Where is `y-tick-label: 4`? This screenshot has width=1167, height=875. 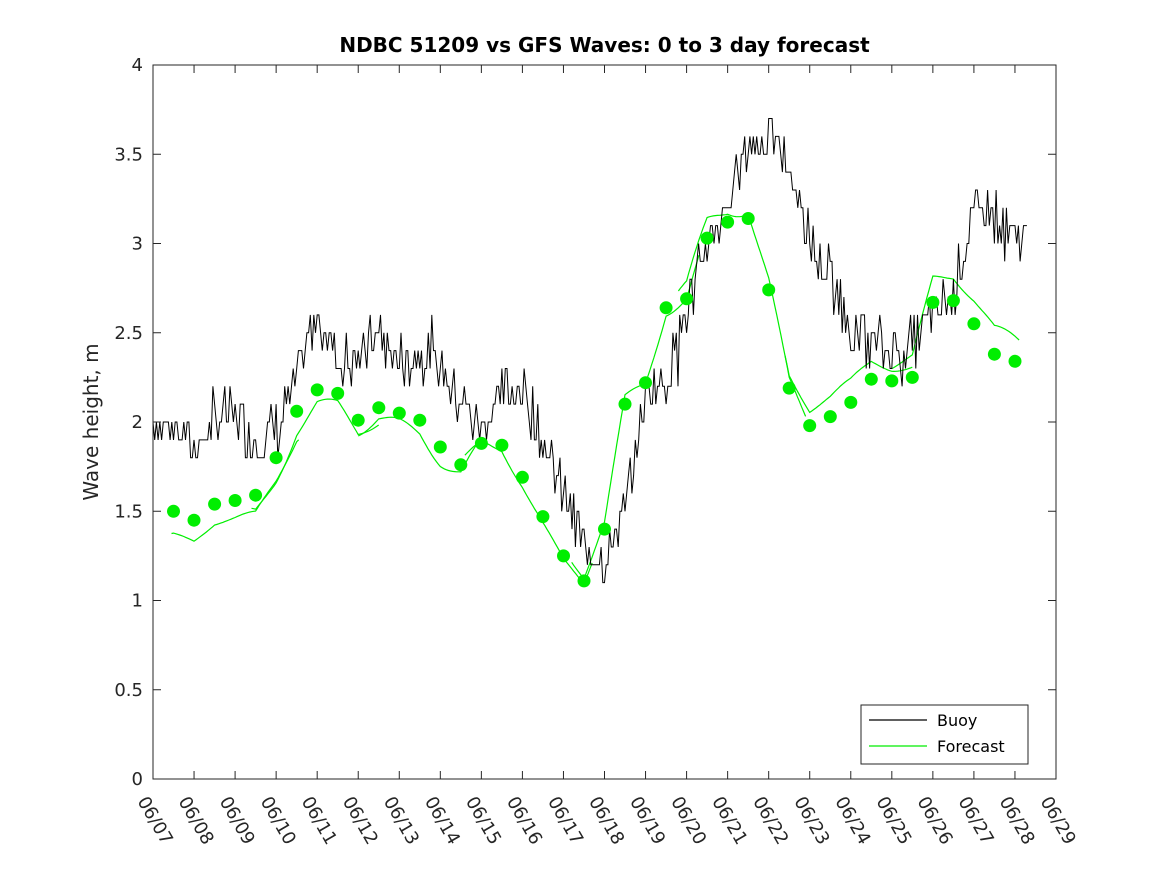
y-tick-label: 4 is located at coordinates (137, 65).